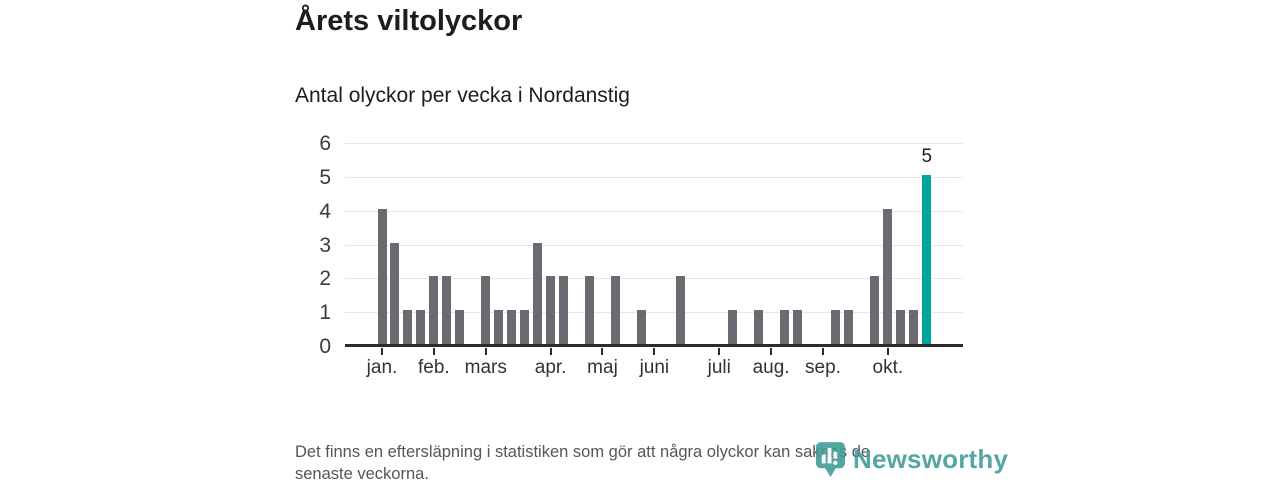 This screenshot has height=485, width=1280. What do you see at coordinates (887, 351) in the screenshot?
I see `x-axis-tick-okt` at bounding box center [887, 351].